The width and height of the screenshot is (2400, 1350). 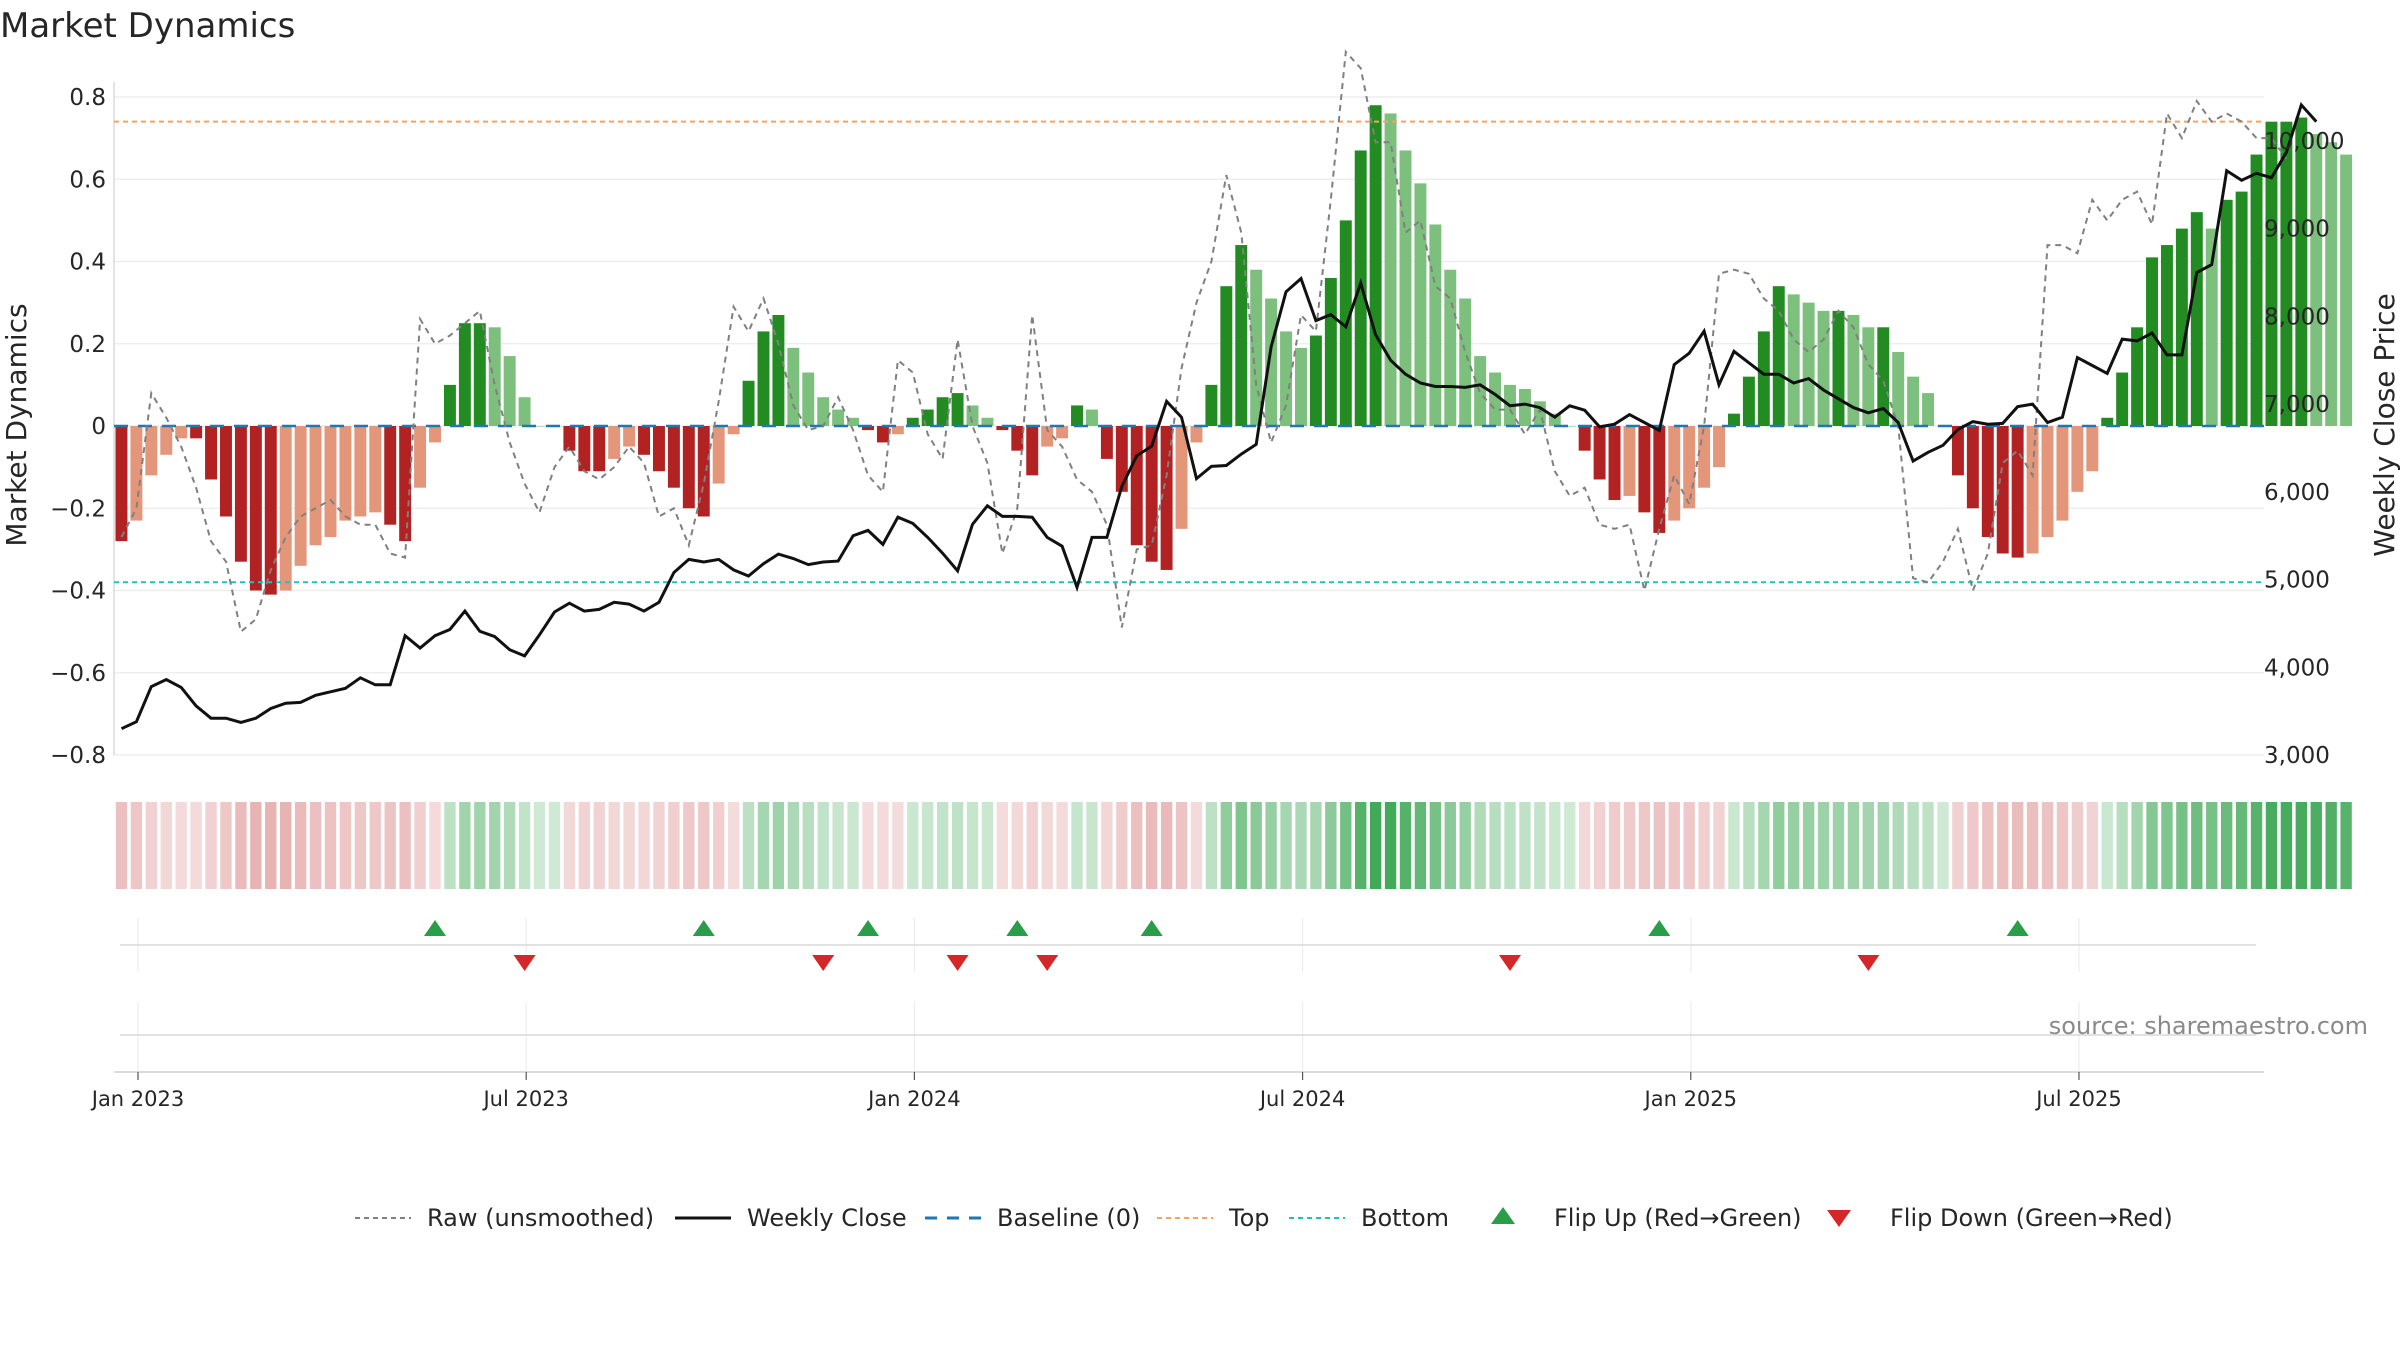 I want to click on left-tick-label: 0.2, so click(x=87, y=345).